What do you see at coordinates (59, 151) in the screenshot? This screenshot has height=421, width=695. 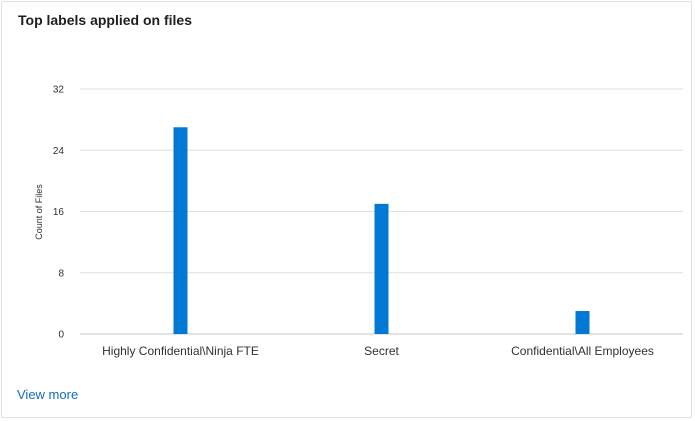 I see `y-tick-label: 24` at bounding box center [59, 151].